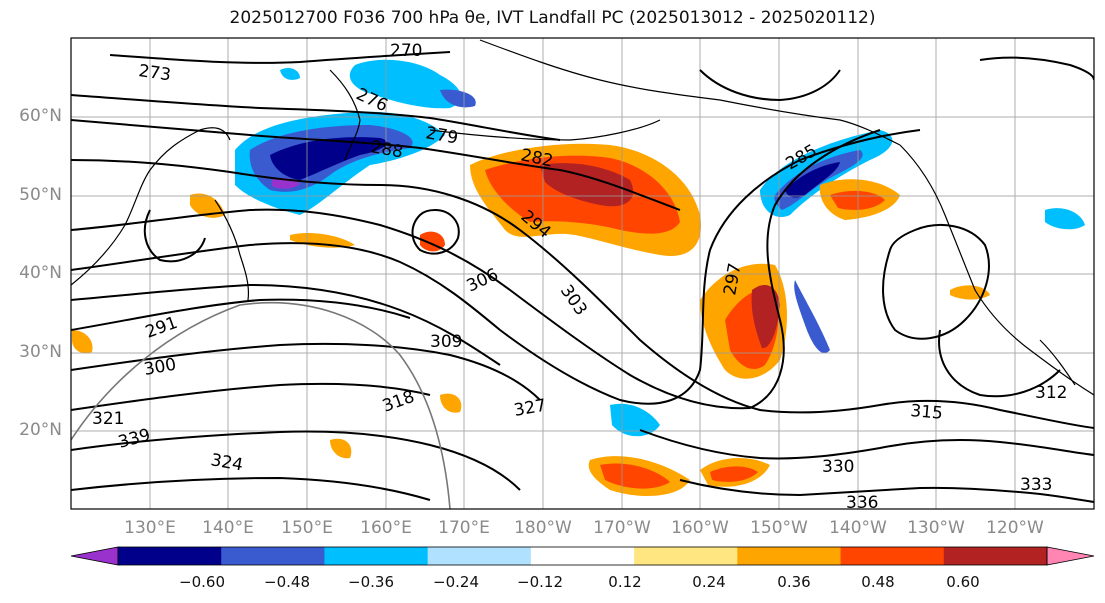  Describe the element at coordinates (40, 195) in the screenshot. I see `lat-label: 50°N` at that location.